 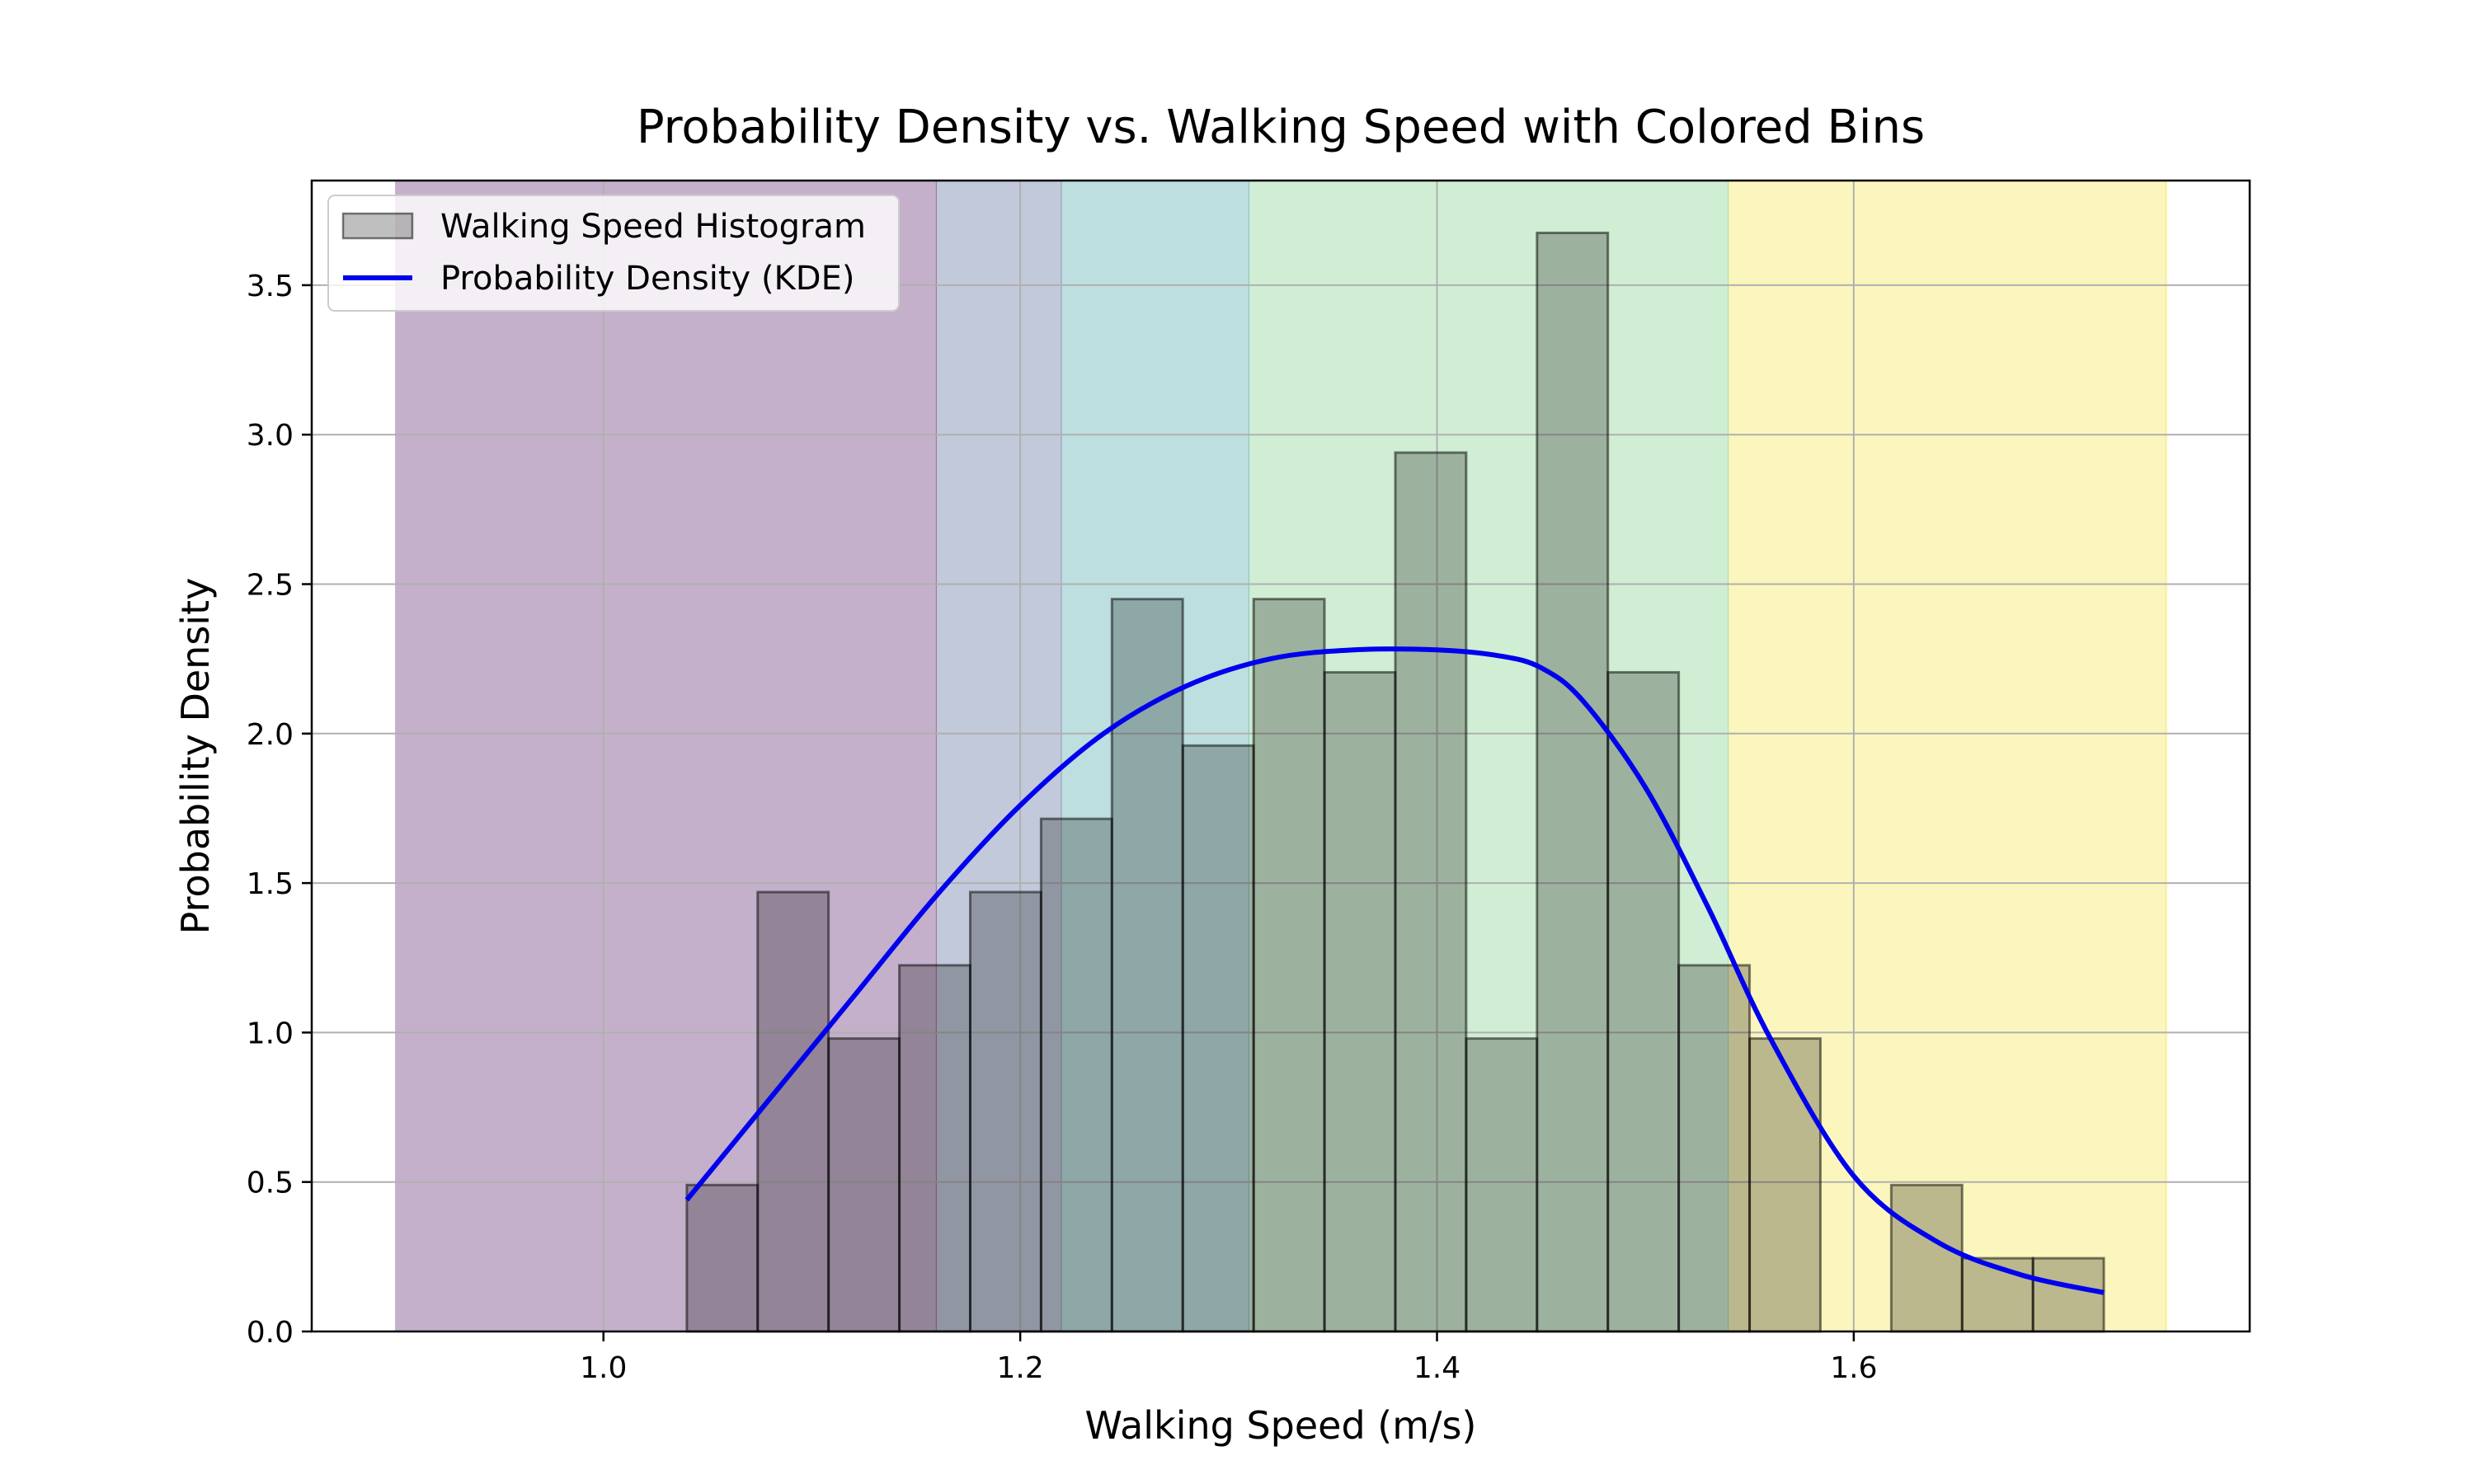 What do you see at coordinates (195, 756) in the screenshot?
I see `y-axis-label: Probability Density` at bounding box center [195, 756].